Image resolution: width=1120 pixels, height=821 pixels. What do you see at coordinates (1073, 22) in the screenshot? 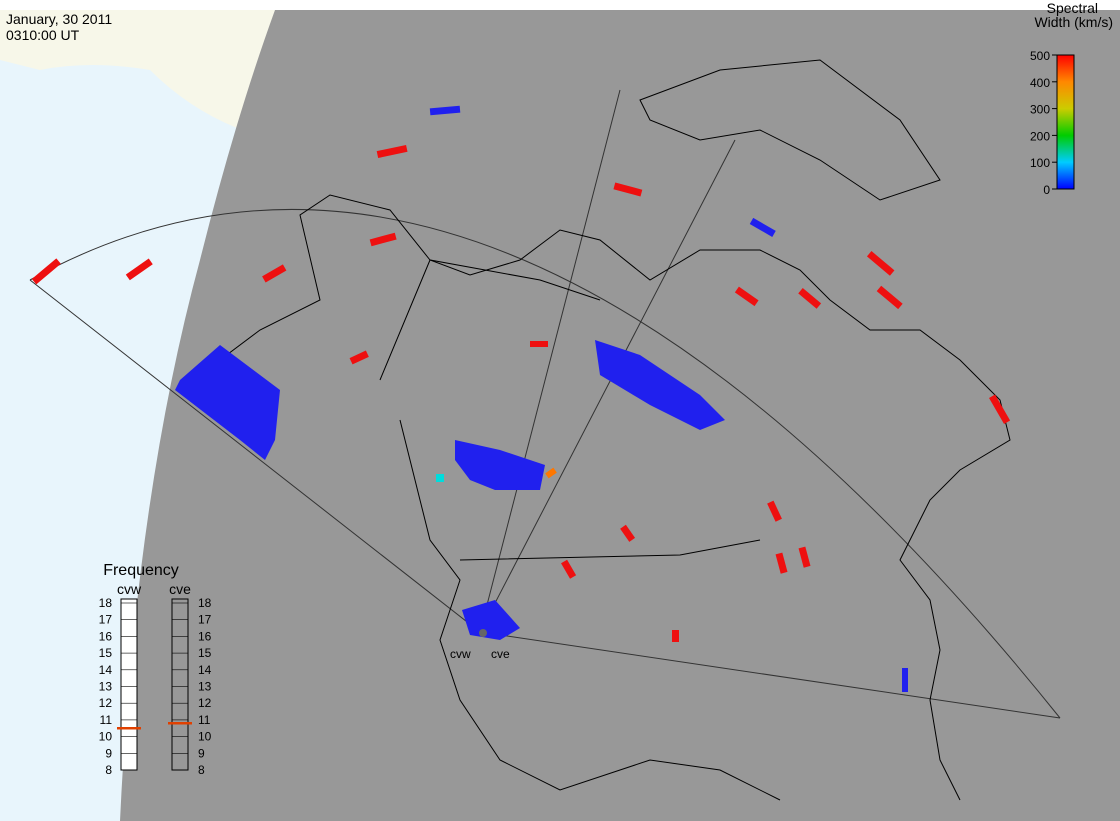
I see `colorbar-title: Width (km/s)` at bounding box center [1073, 22].